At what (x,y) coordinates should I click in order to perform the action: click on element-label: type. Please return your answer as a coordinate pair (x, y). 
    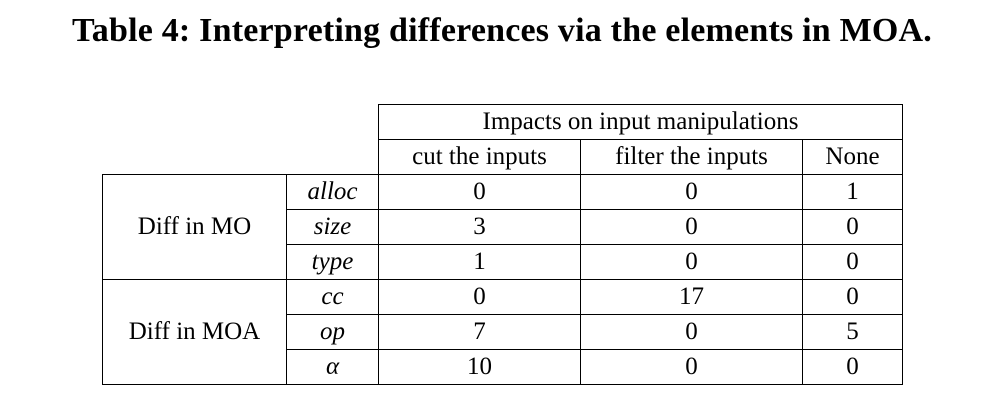
    Looking at the image, I should click on (332, 262).